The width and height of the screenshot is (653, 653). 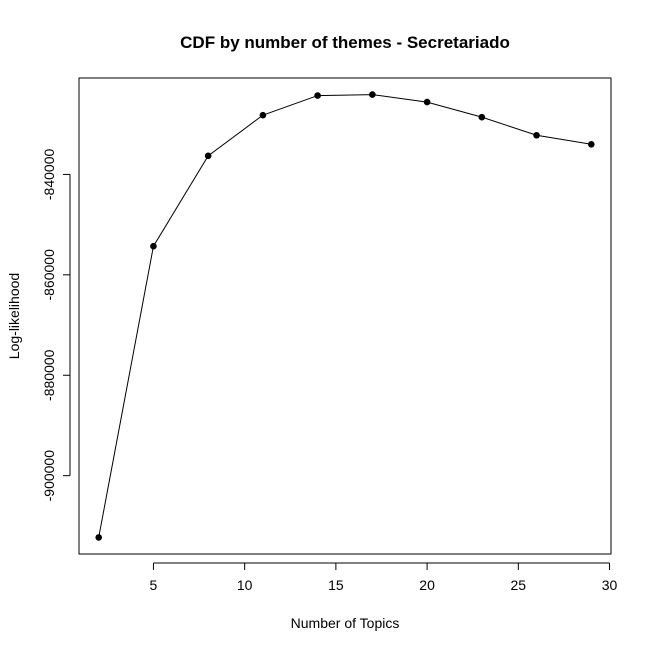 I want to click on x-axis-label: Number of Topics, so click(x=345, y=623).